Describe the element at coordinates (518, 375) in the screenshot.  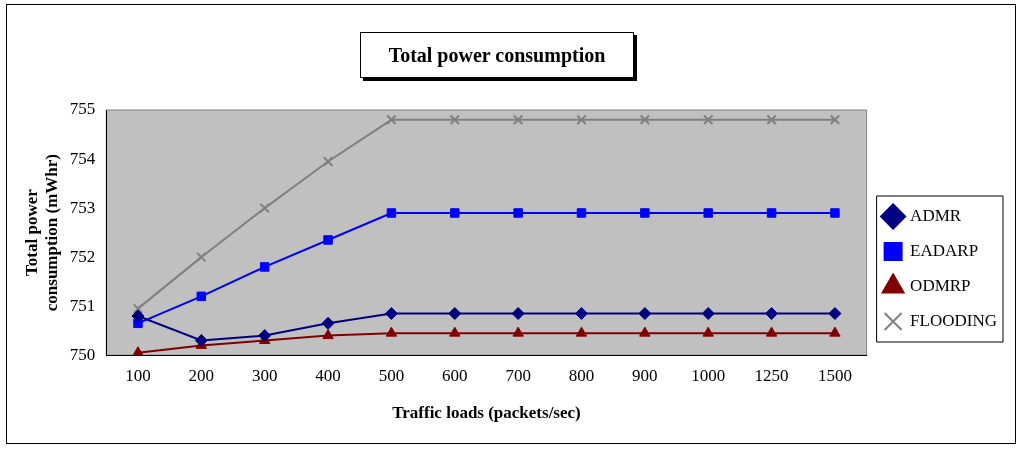
I see `x-tick-label: 700` at that location.